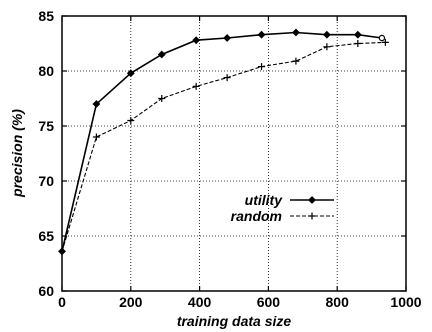 The image size is (432, 332). What do you see at coordinates (62, 302) in the screenshot?
I see `x-tick-label: 0` at bounding box center [62, 302].